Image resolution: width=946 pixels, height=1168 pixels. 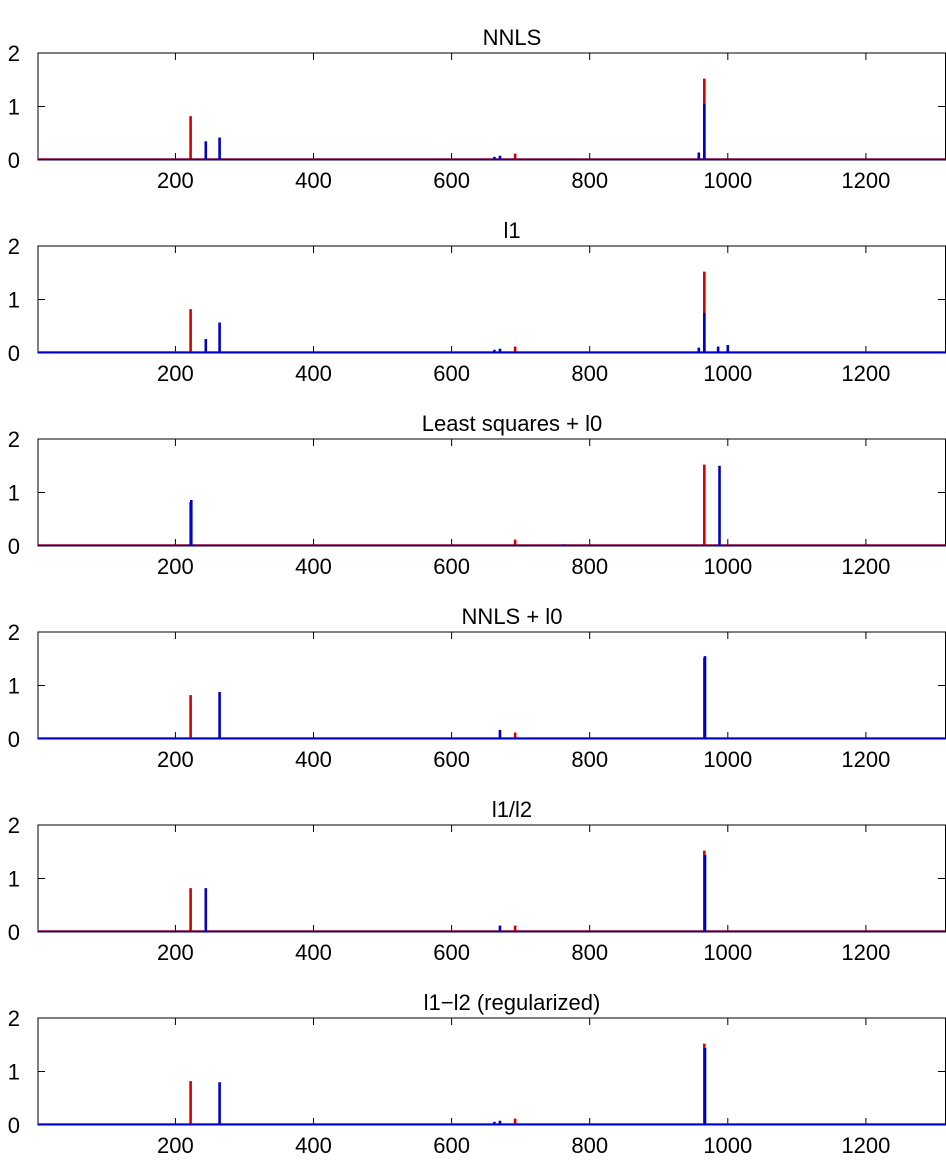 I want to click on subplot-2: l1 200 400 600 800 1000 1200 0 1 2, so click(x=477, y=302).